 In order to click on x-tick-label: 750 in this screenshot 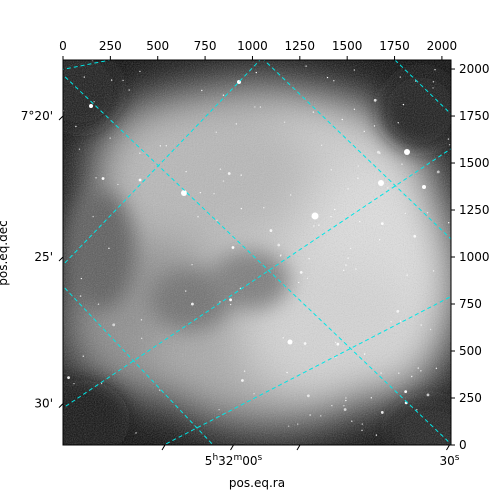, I will do `click(205, 46)`.